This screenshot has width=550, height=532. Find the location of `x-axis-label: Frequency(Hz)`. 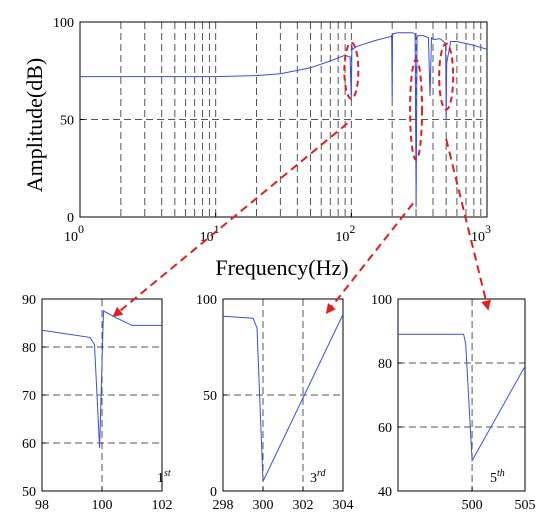

x-axis-label: Frequency(Hz) is located at coordinates (281, 267).